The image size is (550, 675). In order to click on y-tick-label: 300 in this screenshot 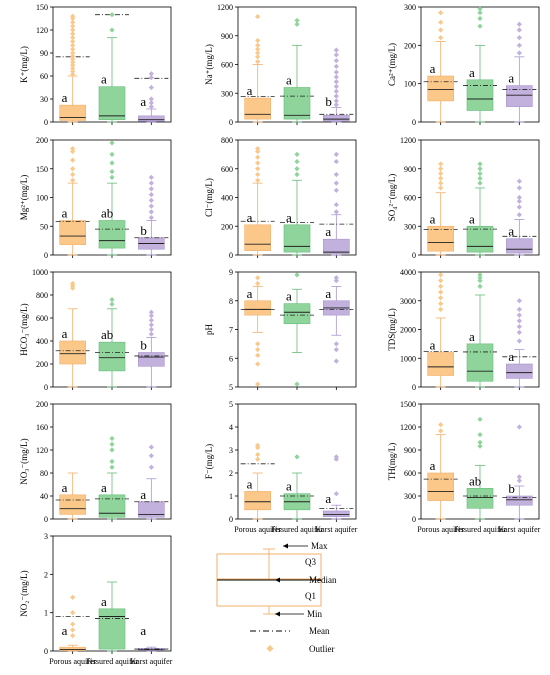, I will do `click(410, 226)`.